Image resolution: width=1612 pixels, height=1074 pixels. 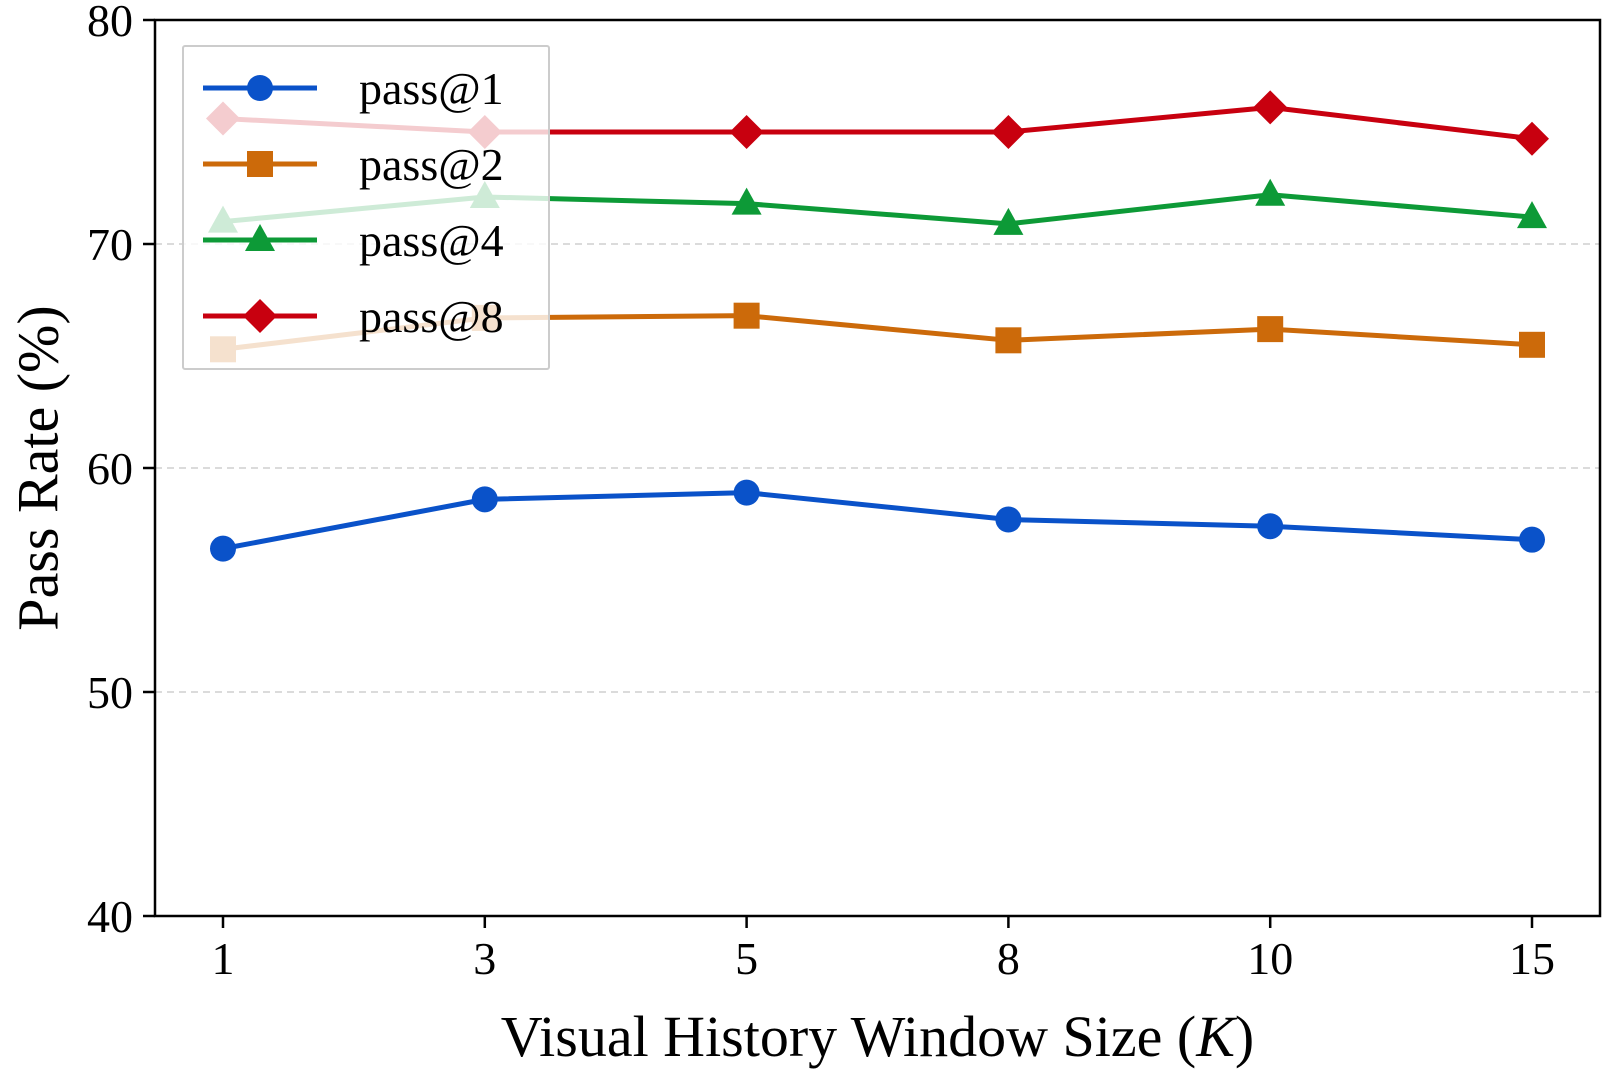 I want to click on y-tick-label-70: 70, so click(x=110, y=244).